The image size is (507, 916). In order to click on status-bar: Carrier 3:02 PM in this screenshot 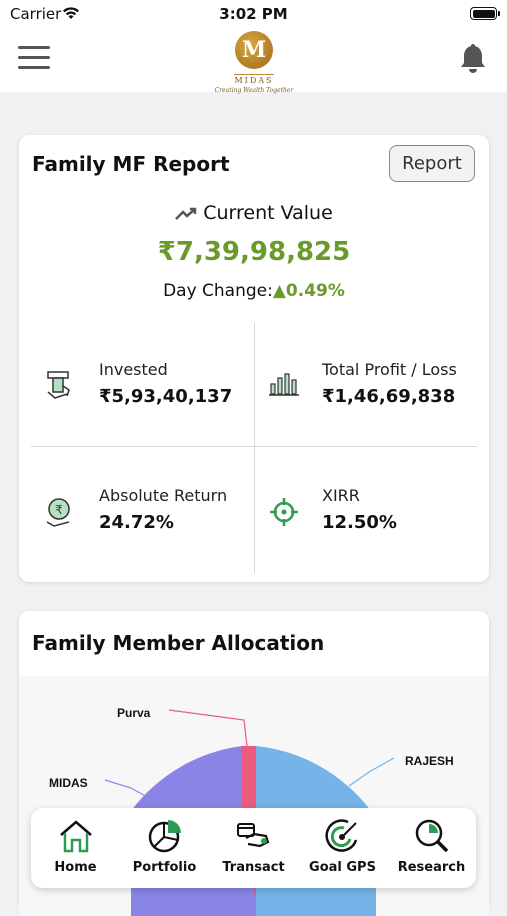, I will do `click(253, 15)`.